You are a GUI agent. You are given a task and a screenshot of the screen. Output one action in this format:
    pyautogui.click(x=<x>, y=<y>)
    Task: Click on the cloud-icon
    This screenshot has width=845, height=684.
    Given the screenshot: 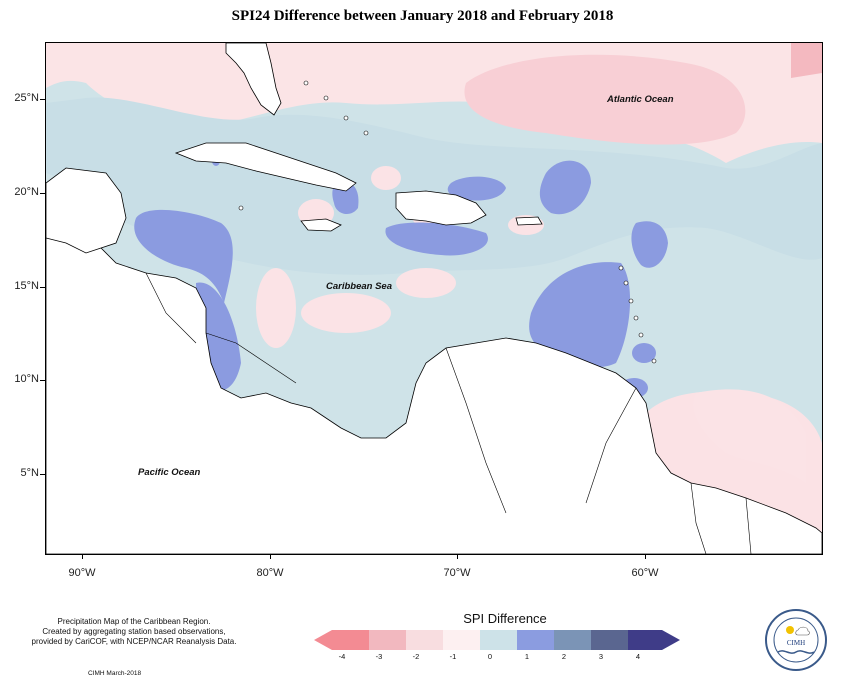 What is the action you would take?
    pyautogui.click(x=802, y=631)
    